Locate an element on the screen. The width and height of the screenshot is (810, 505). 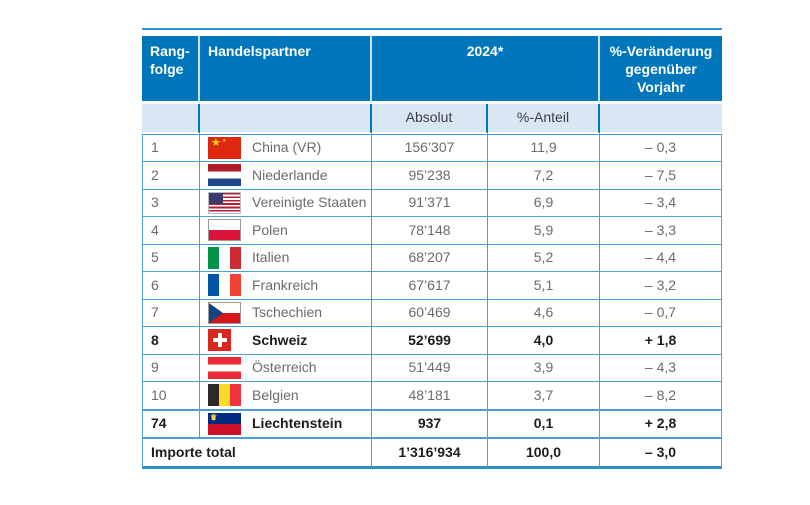
at-flag-icon is located at coordinates (224, 367).